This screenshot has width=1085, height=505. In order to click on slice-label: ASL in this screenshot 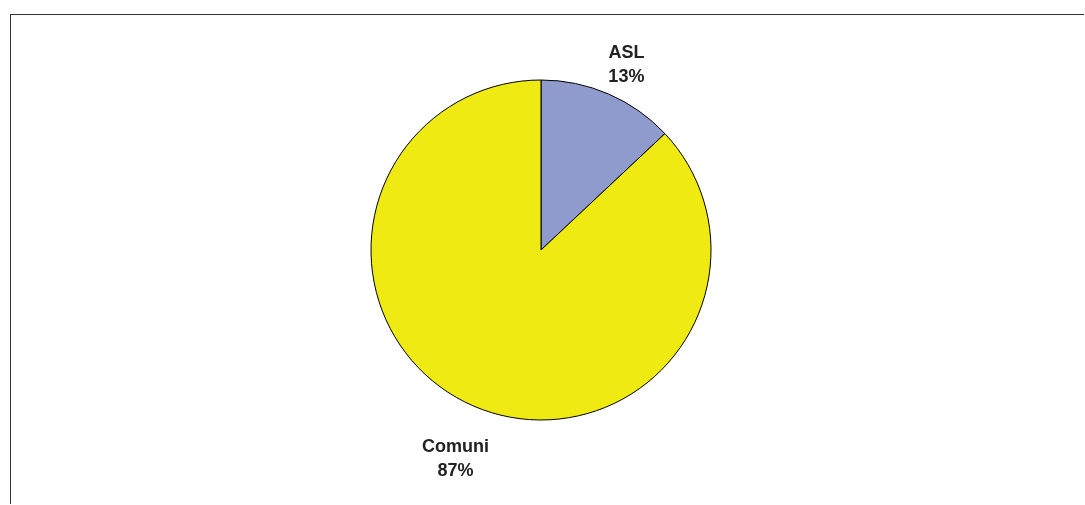, I will do `click(626, 51)`.